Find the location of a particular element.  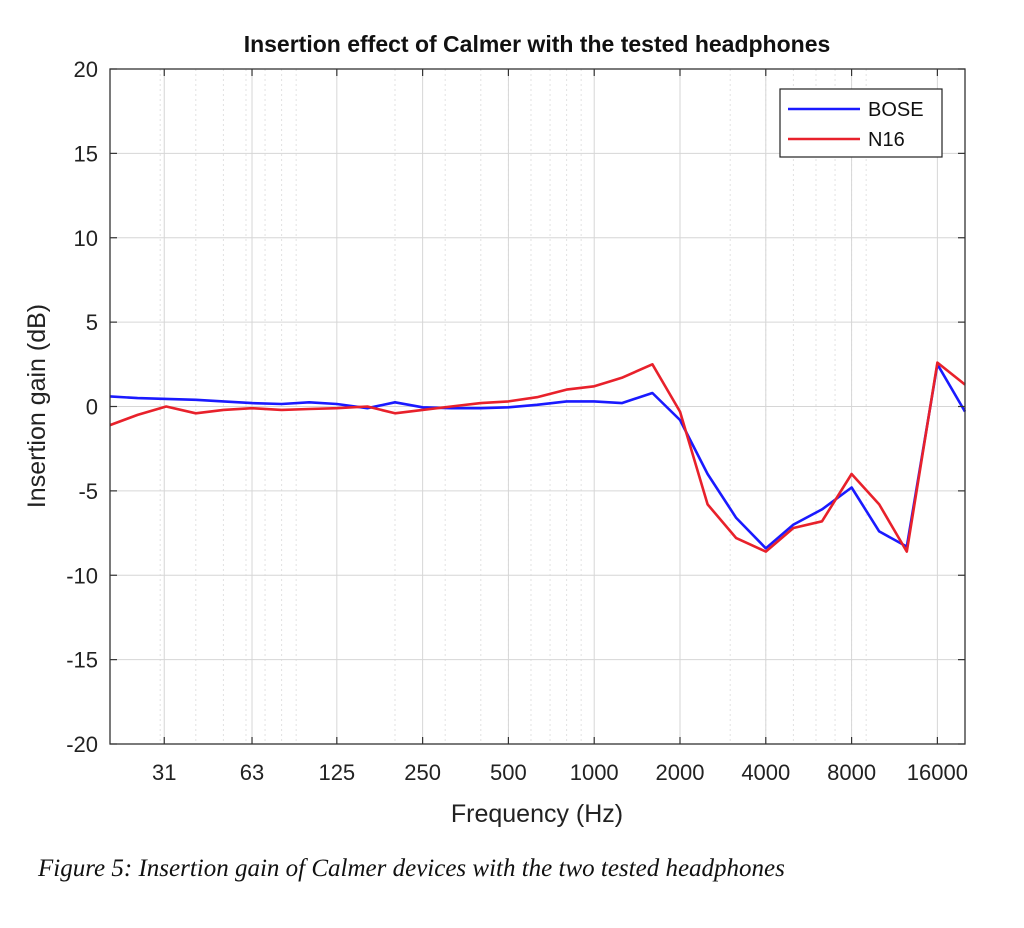

x-tick-label: 500 is located at coordinates (508, 772).